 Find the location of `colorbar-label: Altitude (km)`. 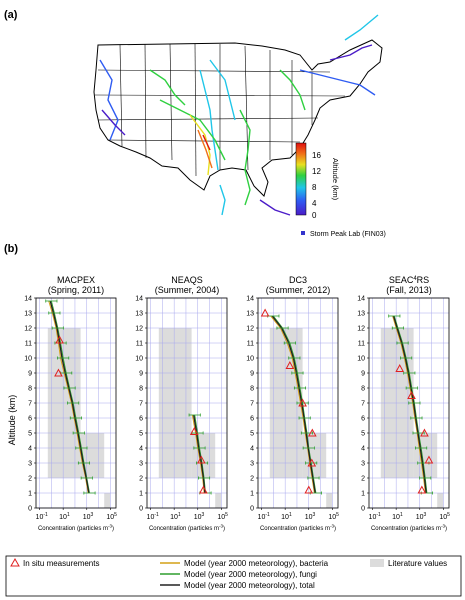

colorbar-label: Altitude (km) is located at coordinates (335, 179).